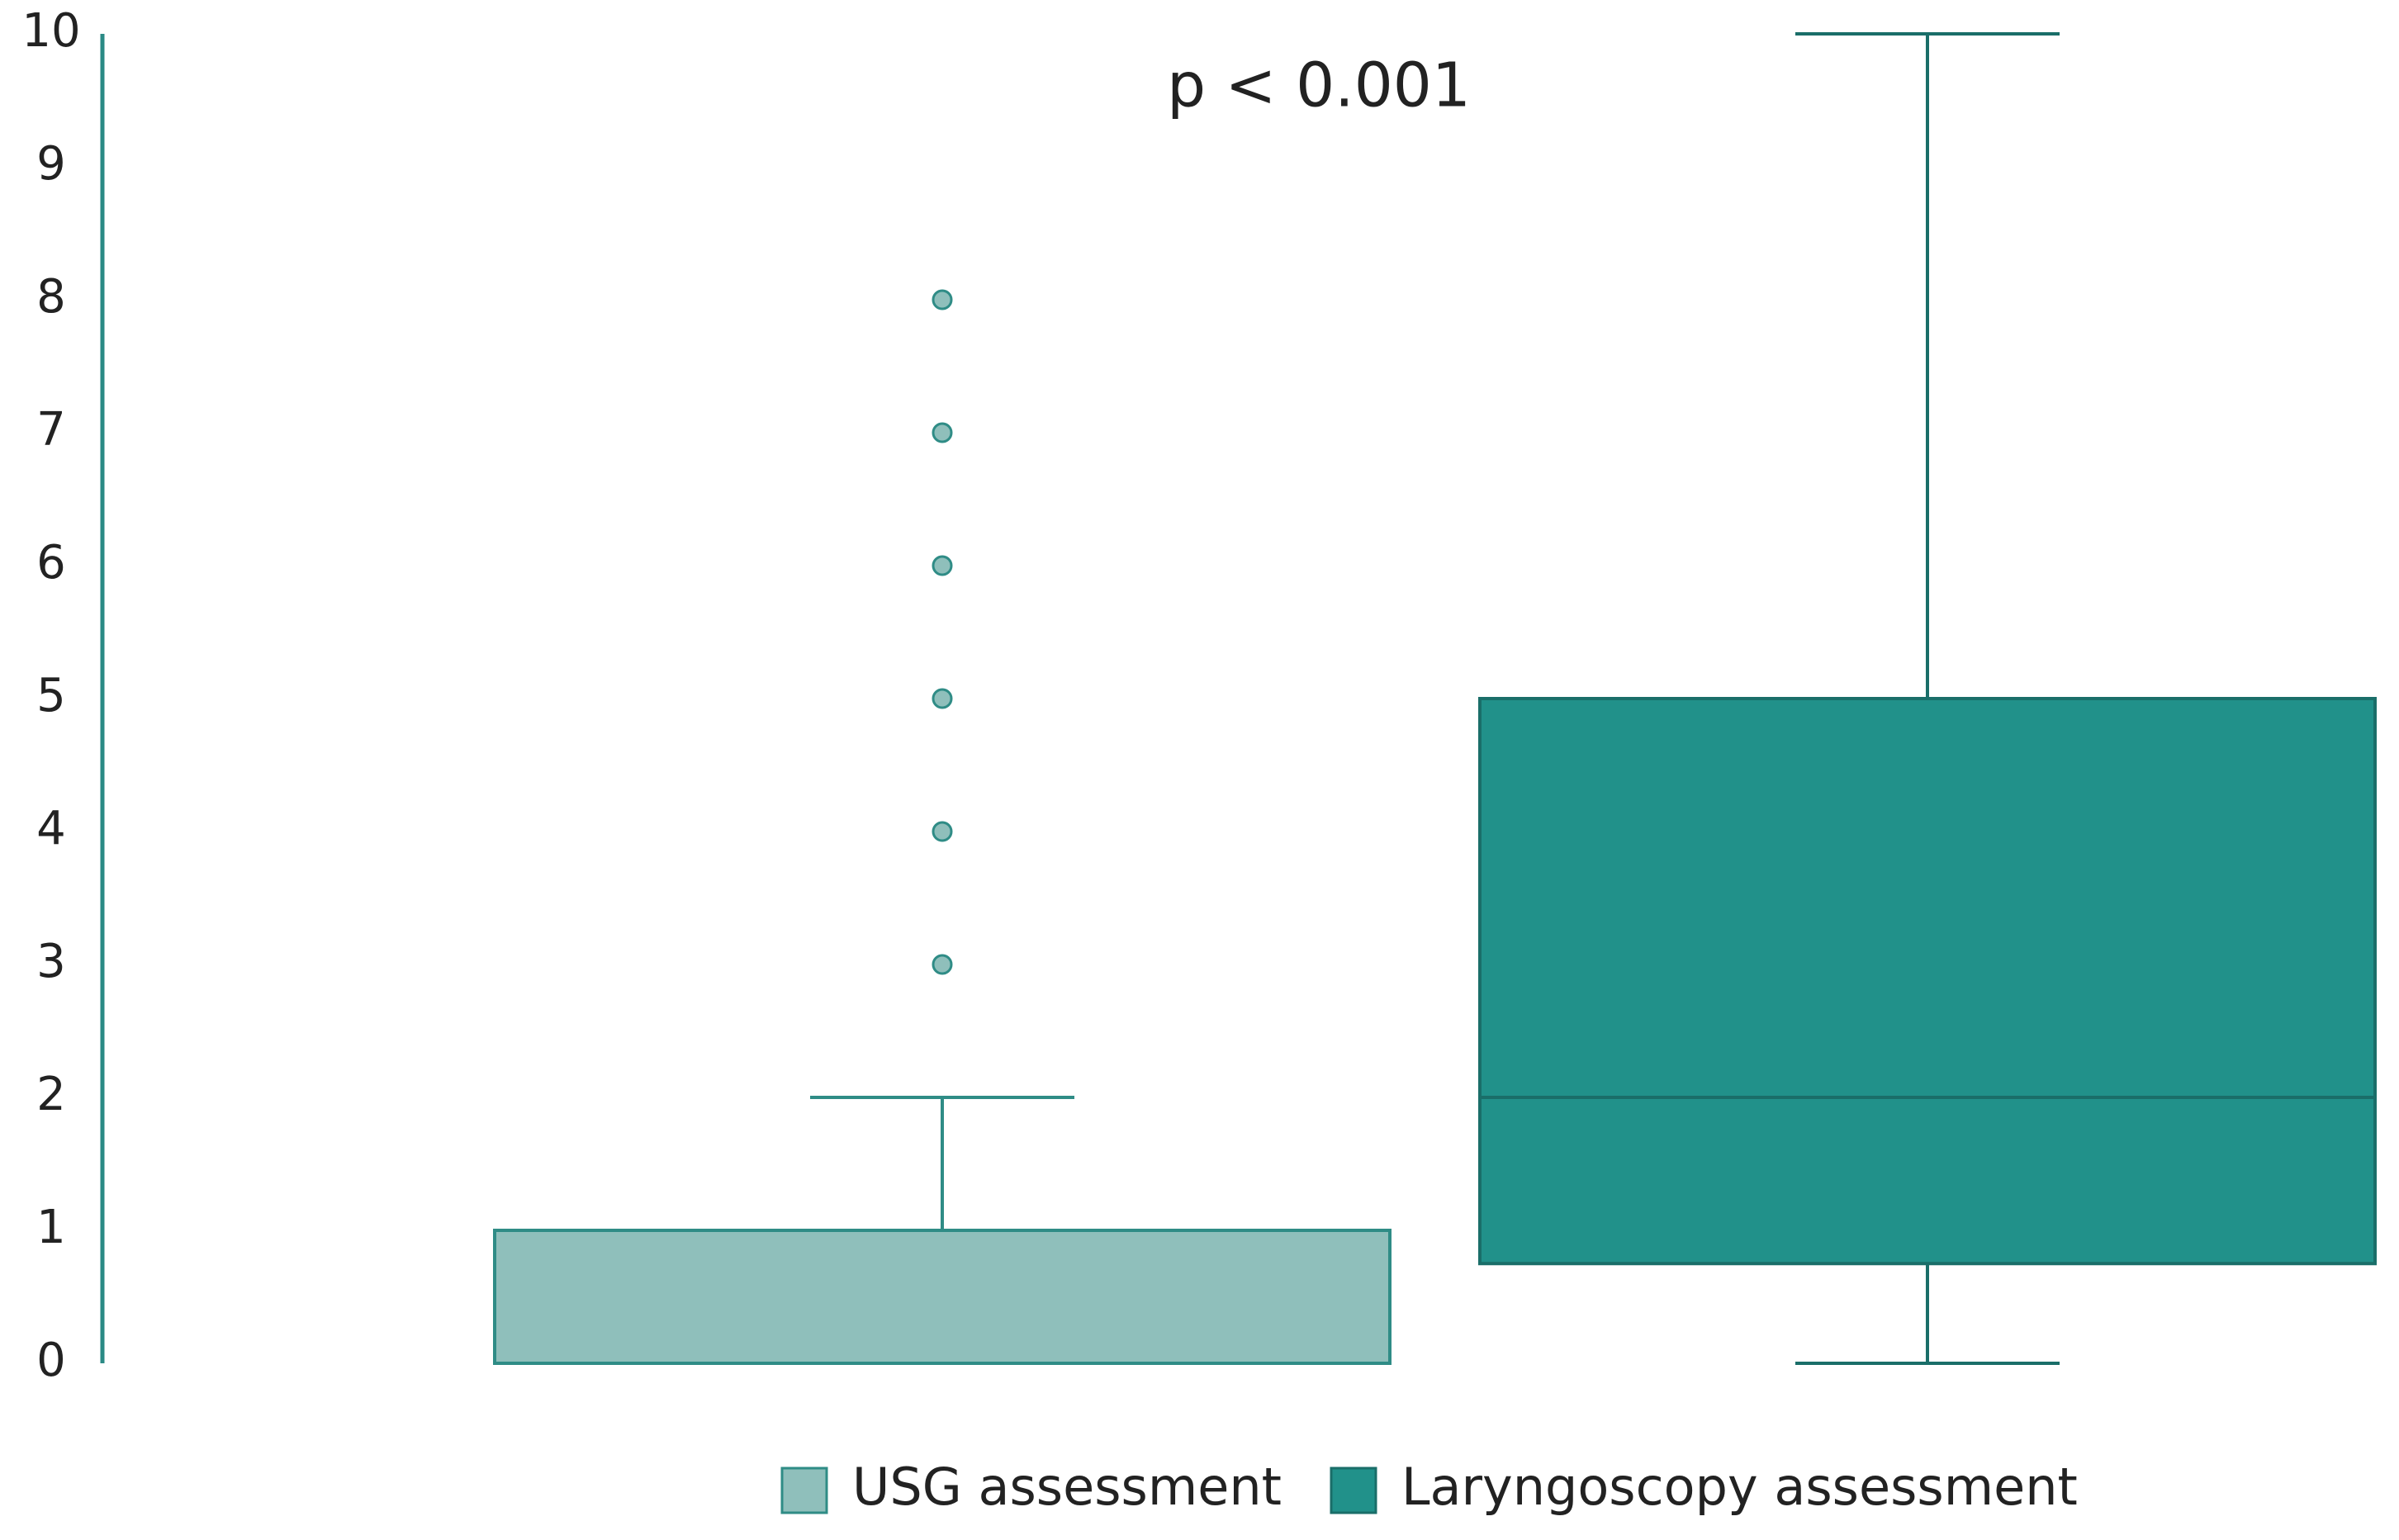  Describe the element at coordinates (50, 31) in the screenshot. I see `y-tick-label: 10` at that location.